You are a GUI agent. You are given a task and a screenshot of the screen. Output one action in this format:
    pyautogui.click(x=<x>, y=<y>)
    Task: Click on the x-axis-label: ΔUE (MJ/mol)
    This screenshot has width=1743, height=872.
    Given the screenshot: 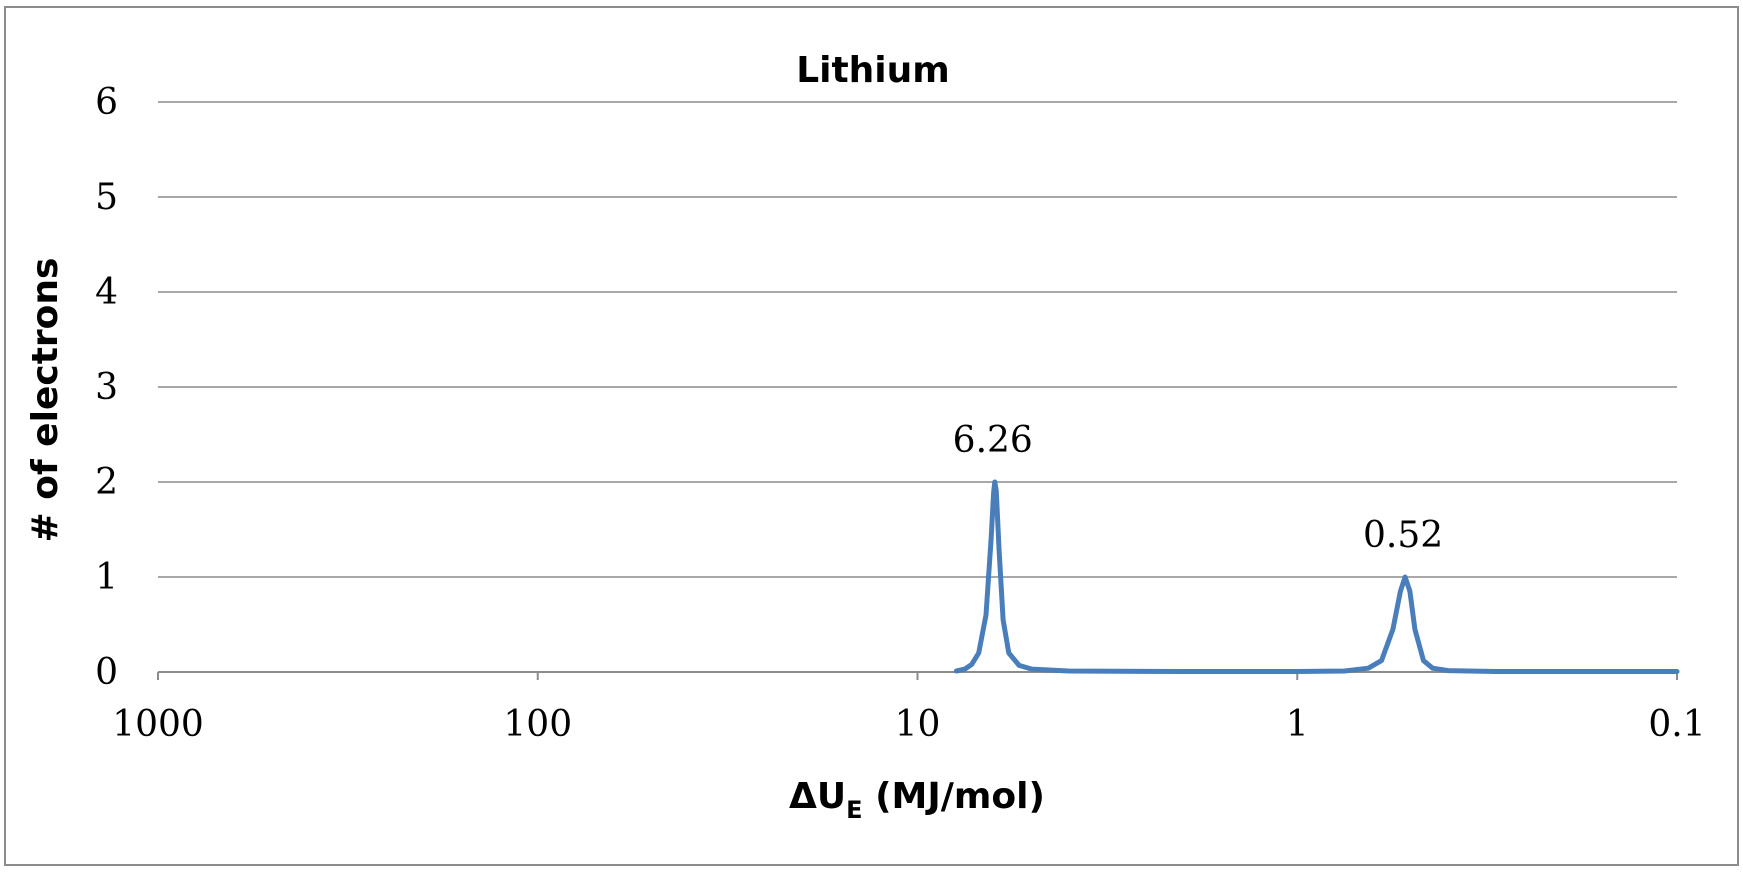 What is the action you would take?
    pyautogui.click(x=917, y=800)
    